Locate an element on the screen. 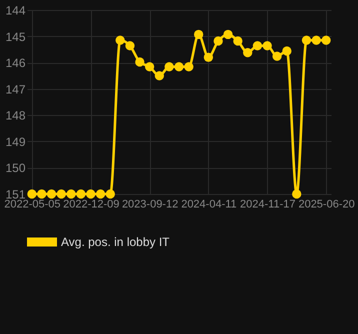  x-tick-label: 2023-09-12 is located at coordinates (150, 204).